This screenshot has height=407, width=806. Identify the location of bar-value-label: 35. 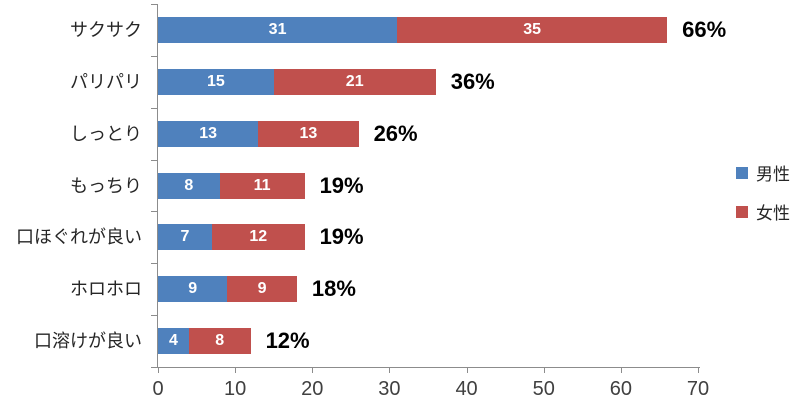
(532, 29).